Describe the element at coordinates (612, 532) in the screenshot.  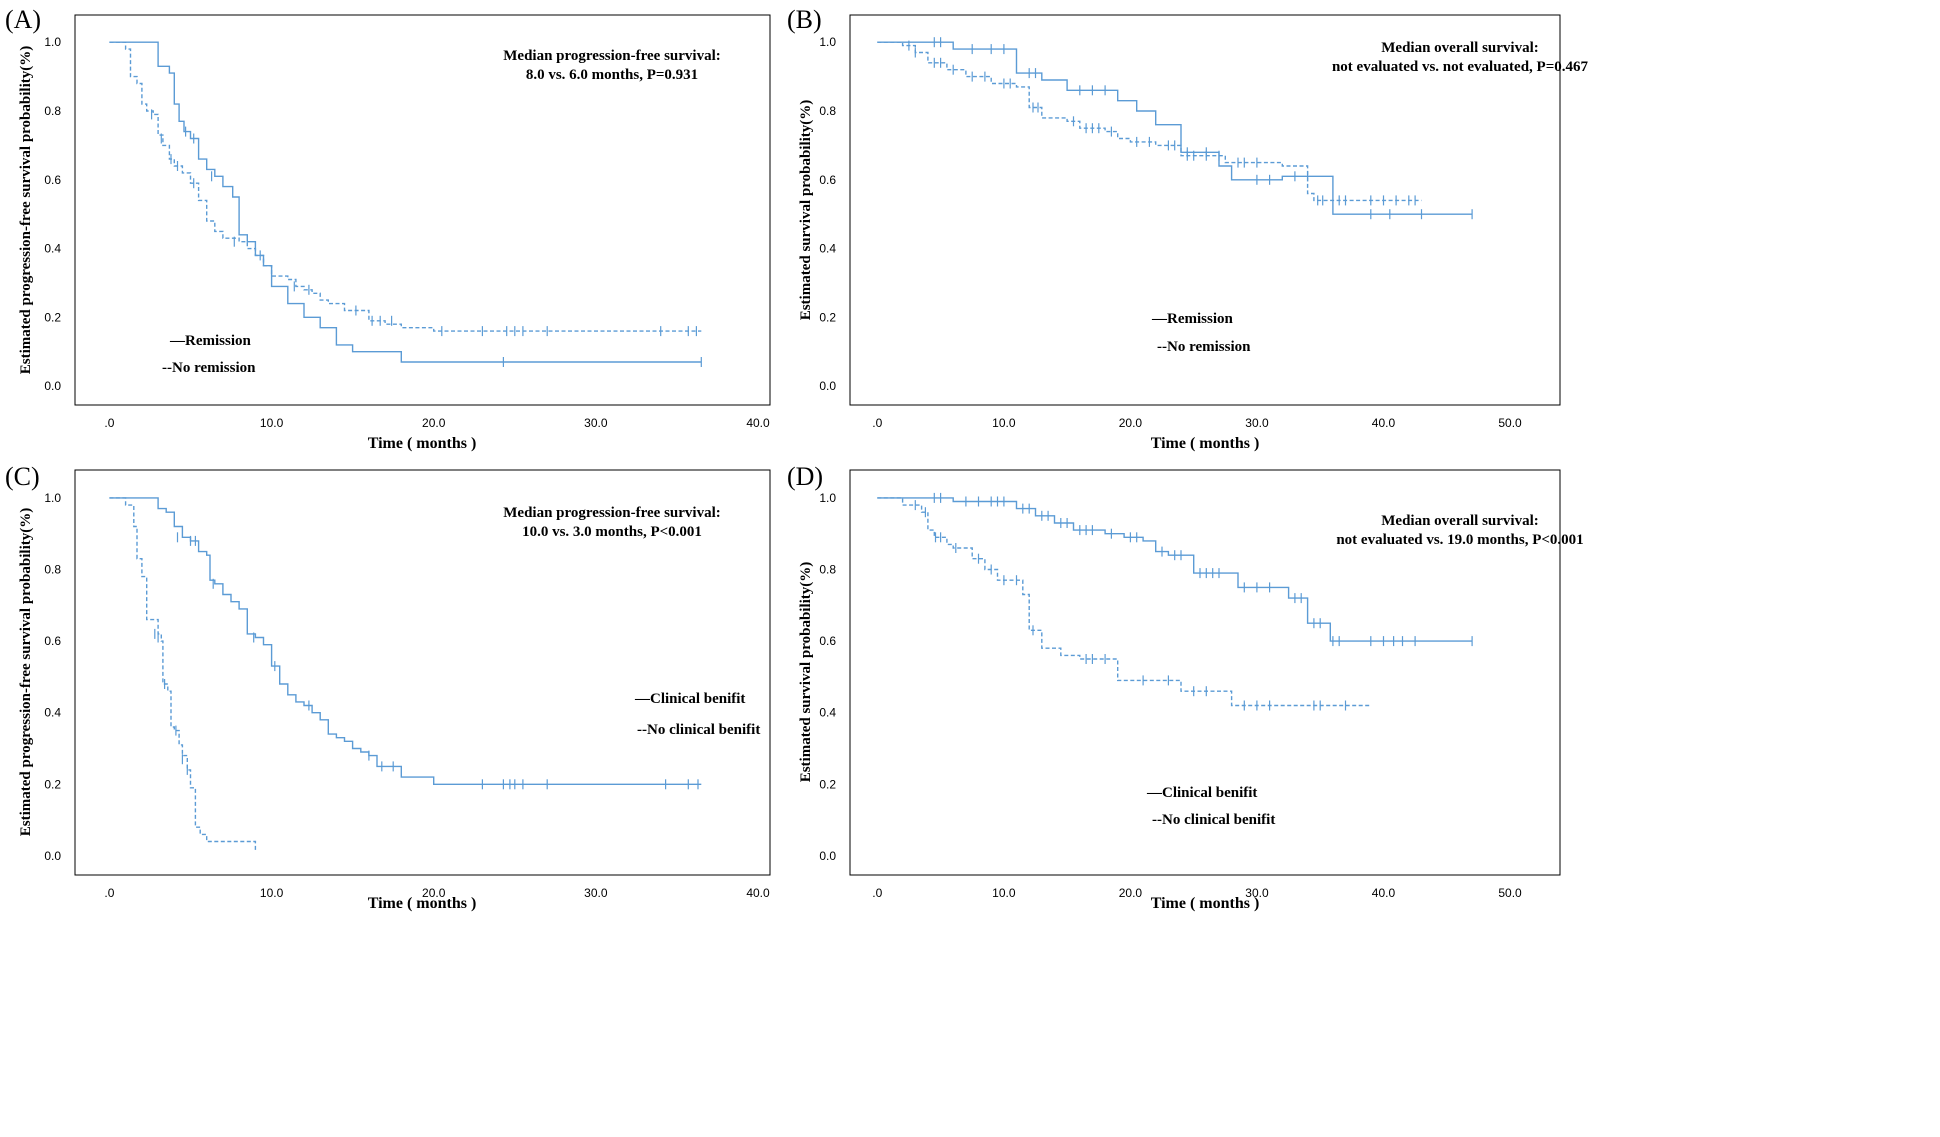
I see `chart-title-line: 10.0 vs. 3.0 months, P<0.001` at that location.